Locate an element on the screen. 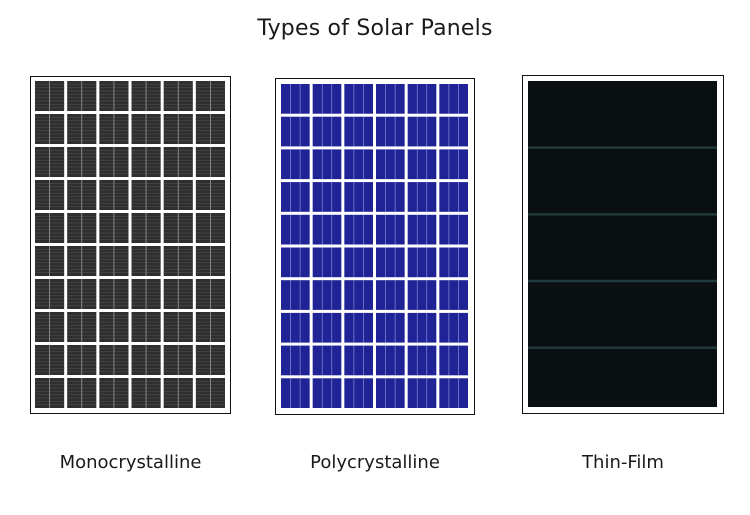  diagram-title: Types of Solar Panels is located at coordinates (375, 28).